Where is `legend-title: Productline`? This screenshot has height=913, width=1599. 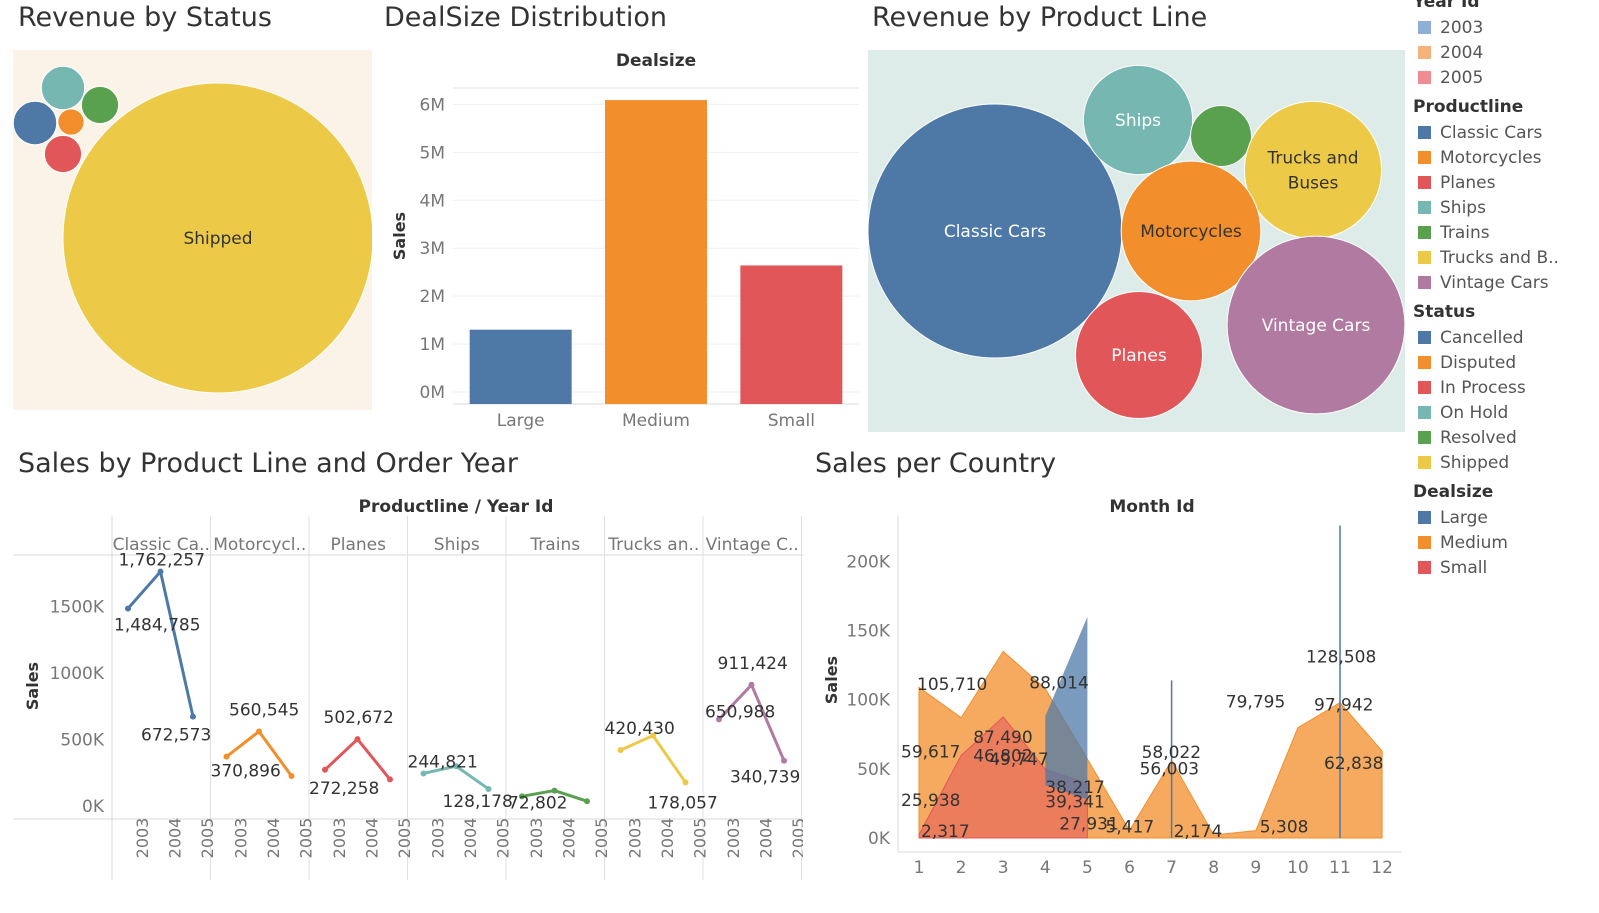
legend-title: Productline is located at coordinates (1468, 107).